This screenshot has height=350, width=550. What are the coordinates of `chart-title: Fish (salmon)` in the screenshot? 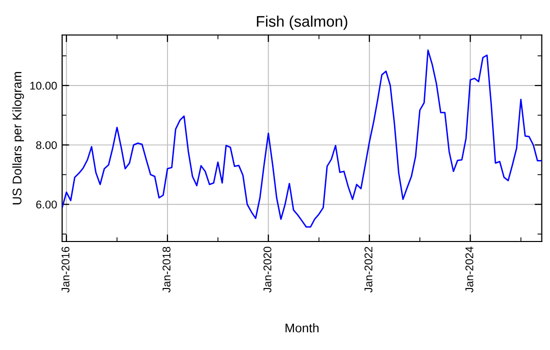 It's located at (302, 23).